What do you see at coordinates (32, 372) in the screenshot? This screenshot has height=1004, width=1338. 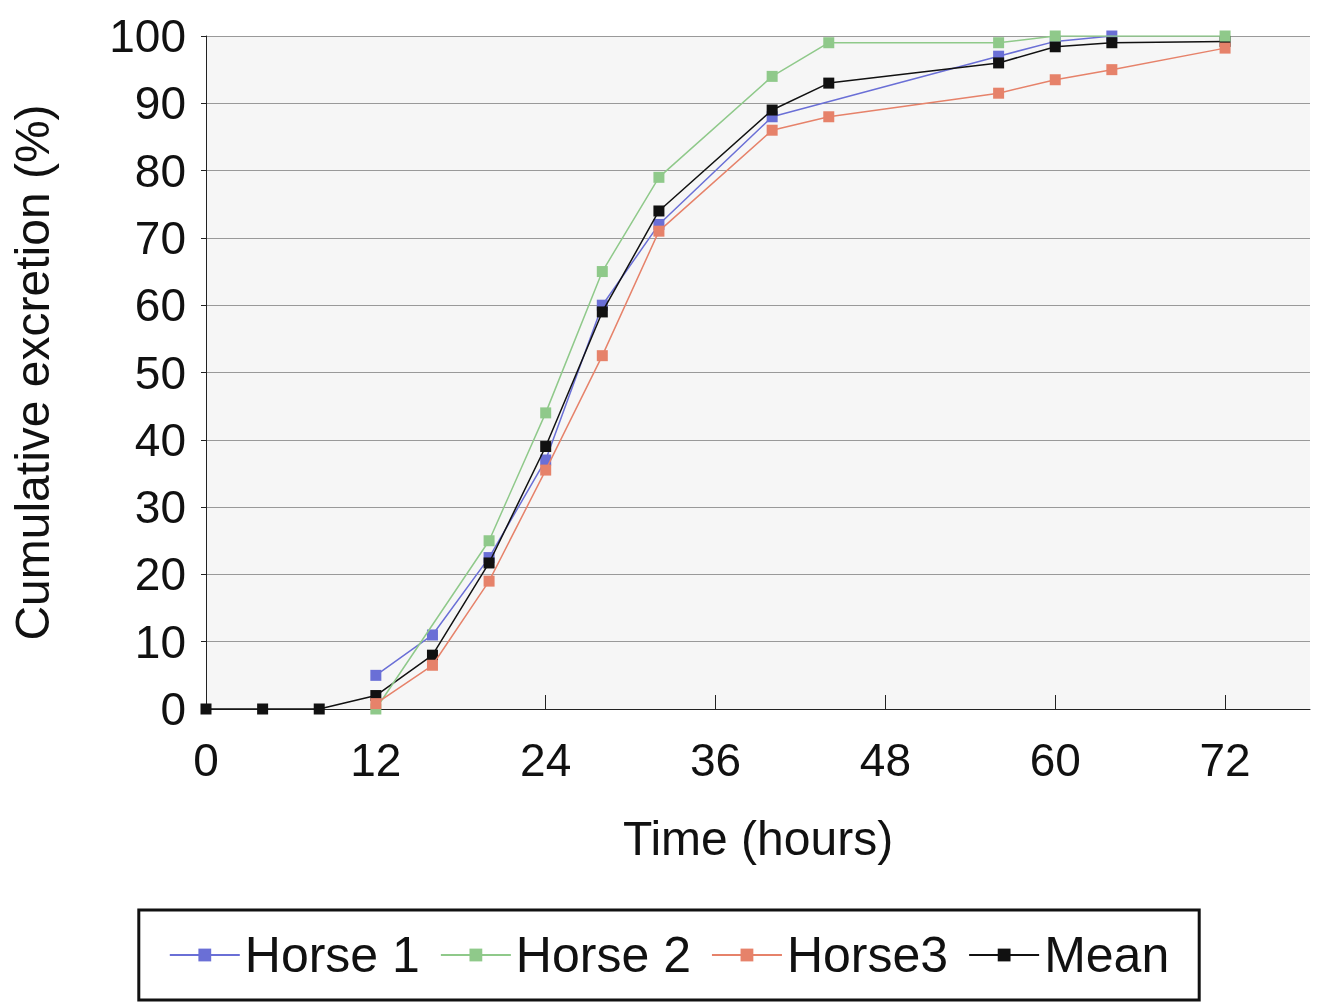 I see `y-axis-title: Cumulative excretion (%)` at bounding box center [32, 372].